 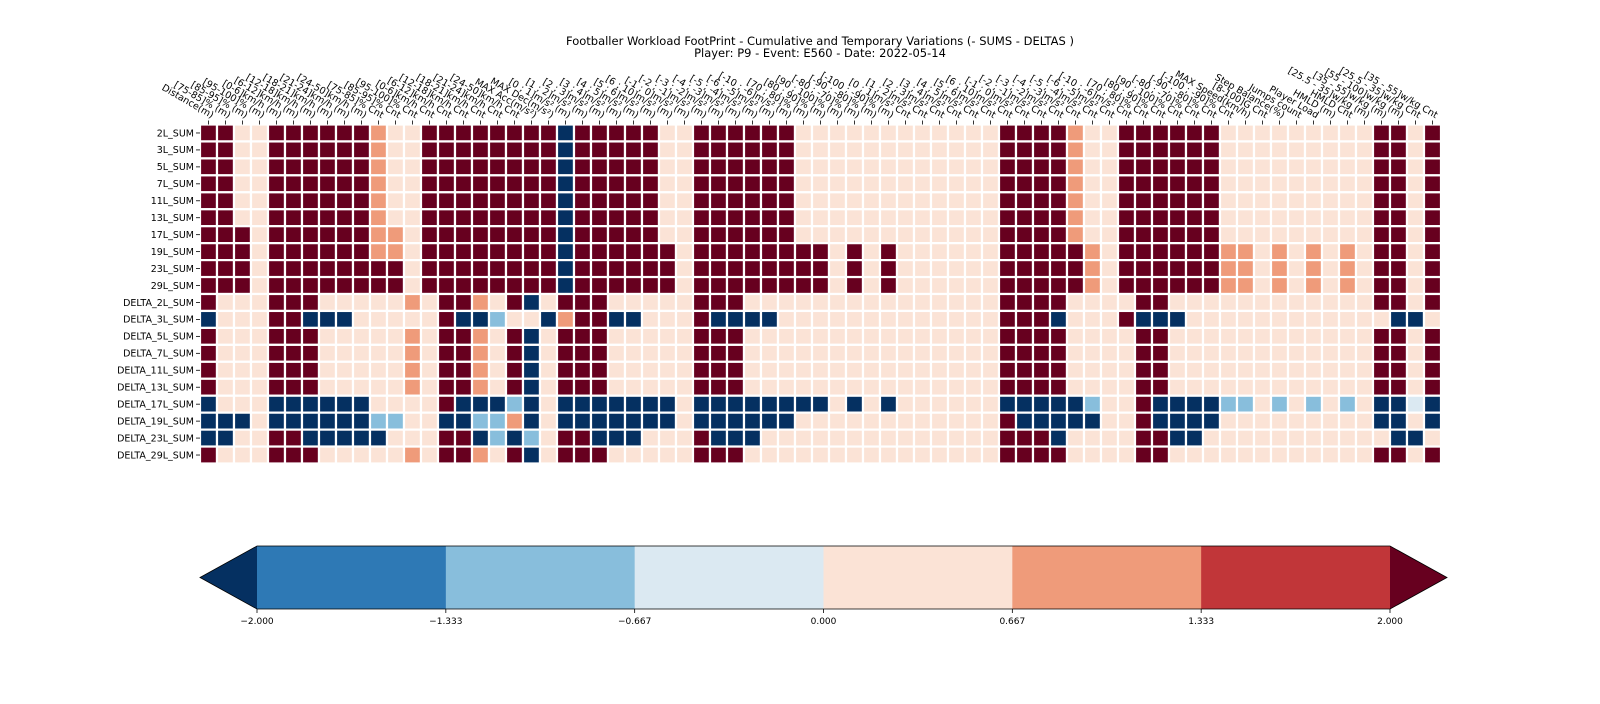 What do you see at coordinates (1201, 622) in the screenshot?
I see `colorbar-tick-label: 1.333` at bounding box center [1201, 622].